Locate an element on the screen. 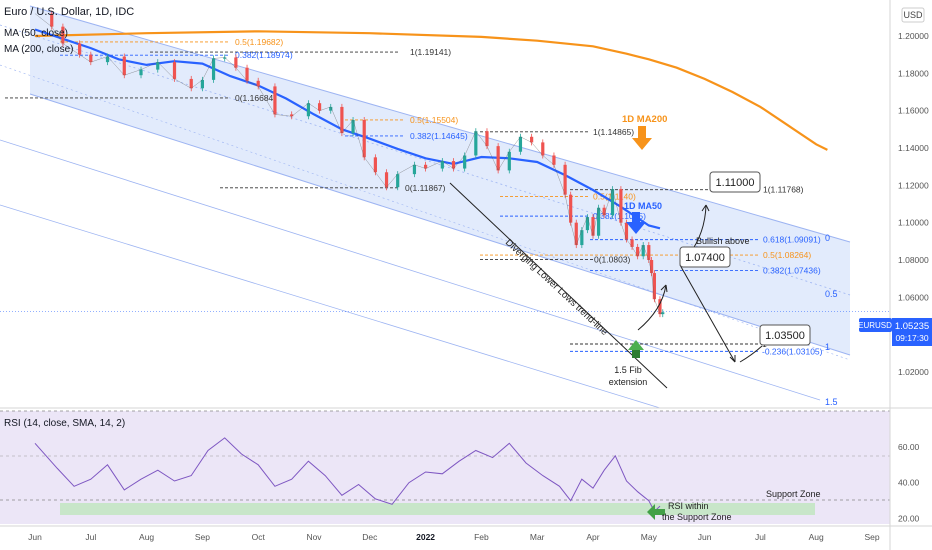 The image size is (932, 550). currency-label: USD is located at coordinates (913, 15).